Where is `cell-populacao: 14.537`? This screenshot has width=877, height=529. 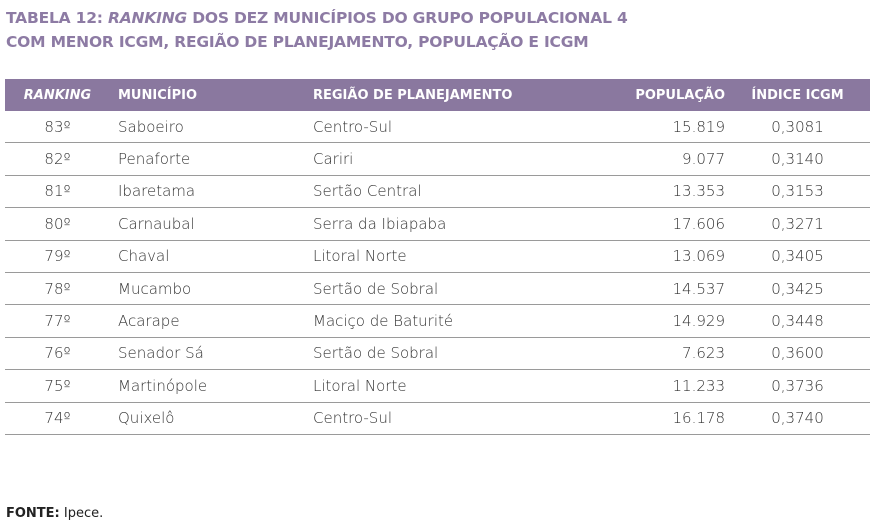
cell-populacao: 14.537 is located at coordinates (654, 289).